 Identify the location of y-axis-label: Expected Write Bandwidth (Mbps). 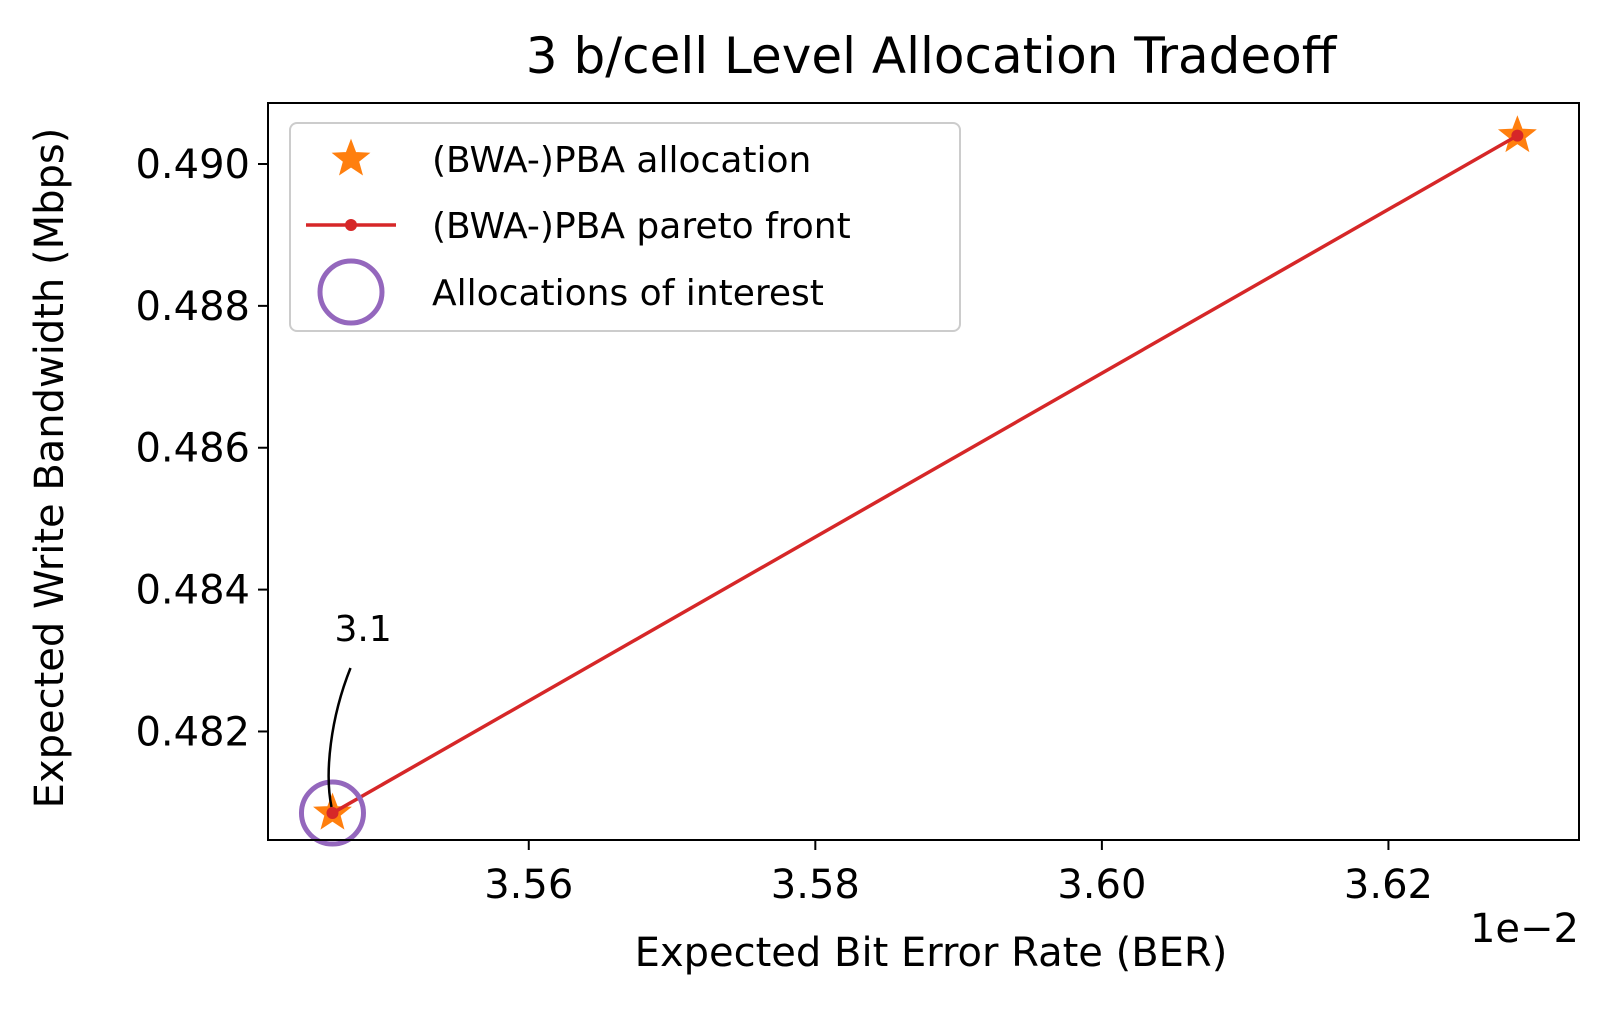
(50, 468).